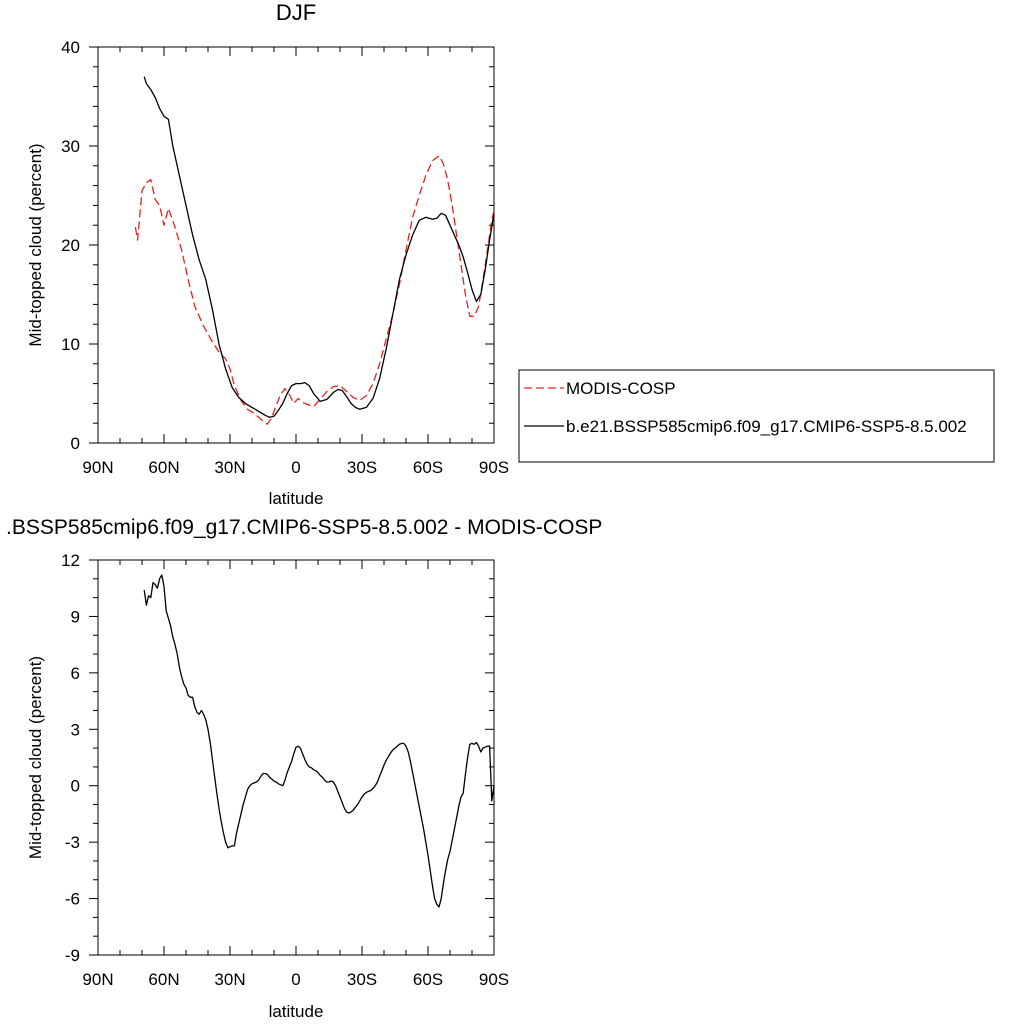 The image size is (1024, 1024). What do you see at coordinates (72, 899) in the screenshot?
I see `y-tick-label: -6` at bounding box center [72, 899].